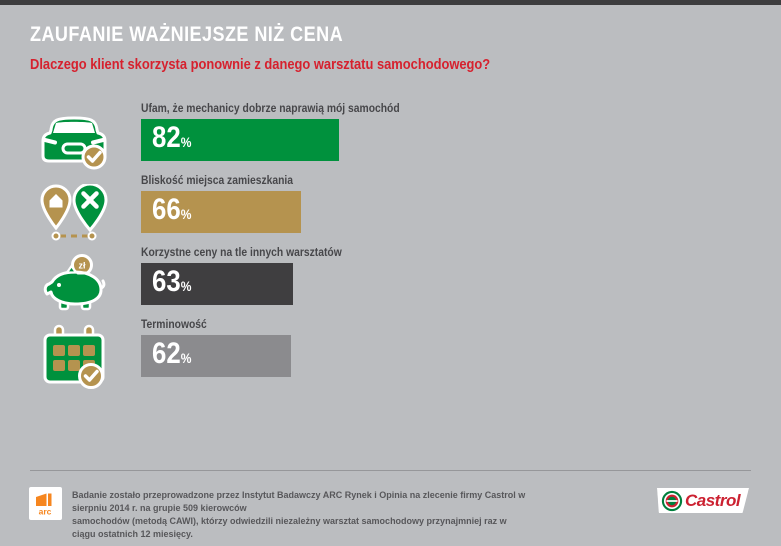 This screenshot has width=781, height=546. Describe the element at coordinates (240, 140) in the screenshot. I see `bar-trust-mechanics: 82%` at that location.